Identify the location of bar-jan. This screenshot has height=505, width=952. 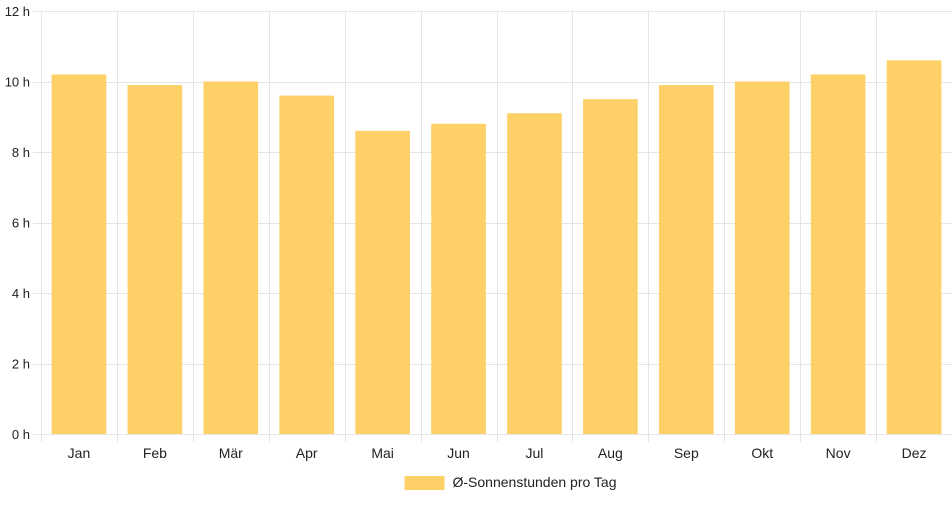
(79, 254).